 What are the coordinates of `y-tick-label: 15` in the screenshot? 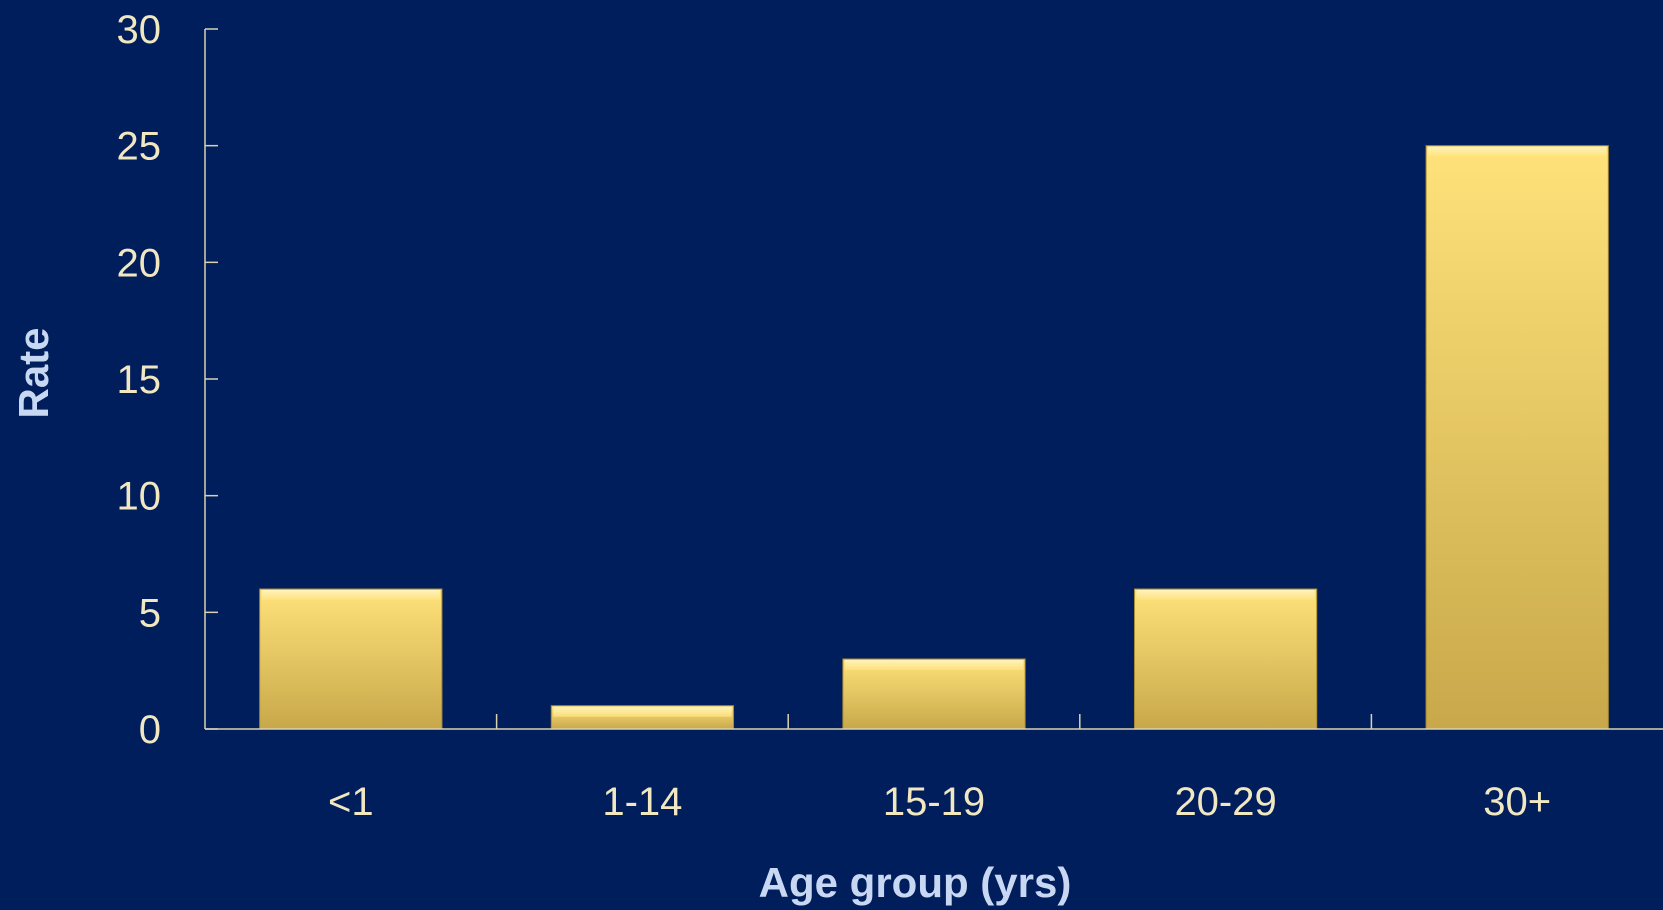 It's located at (139, 380).